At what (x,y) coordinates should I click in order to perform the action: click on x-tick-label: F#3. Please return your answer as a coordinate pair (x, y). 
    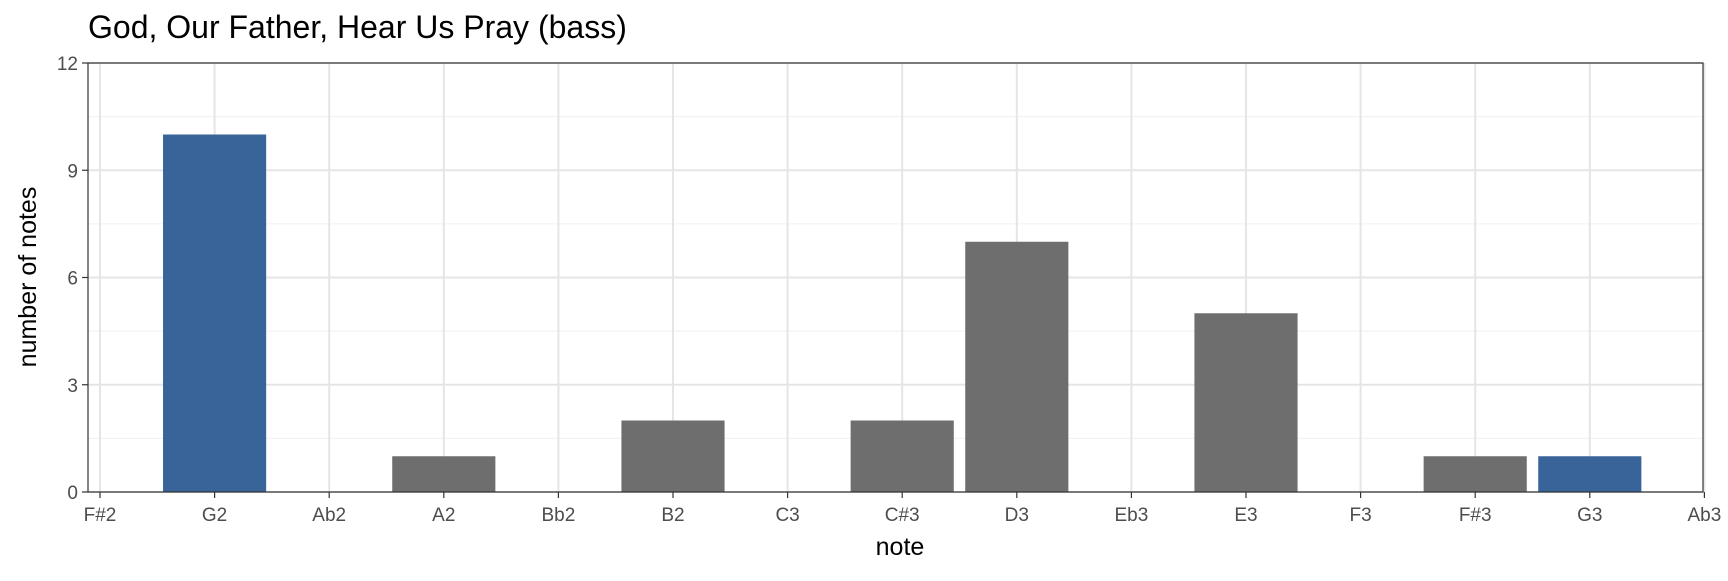
    Looking at the image, I should click on (1475, 515).